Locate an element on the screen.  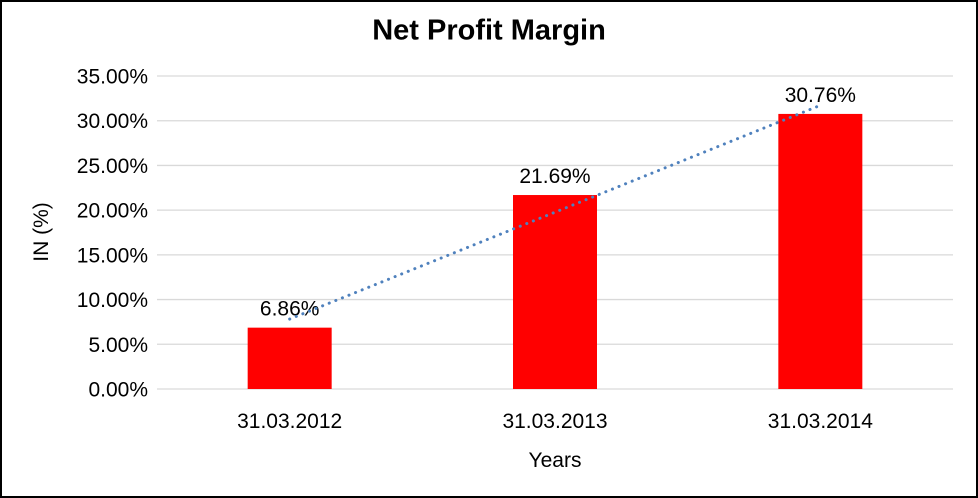
data-label: 30.76% is located at coordinates (820, 95).